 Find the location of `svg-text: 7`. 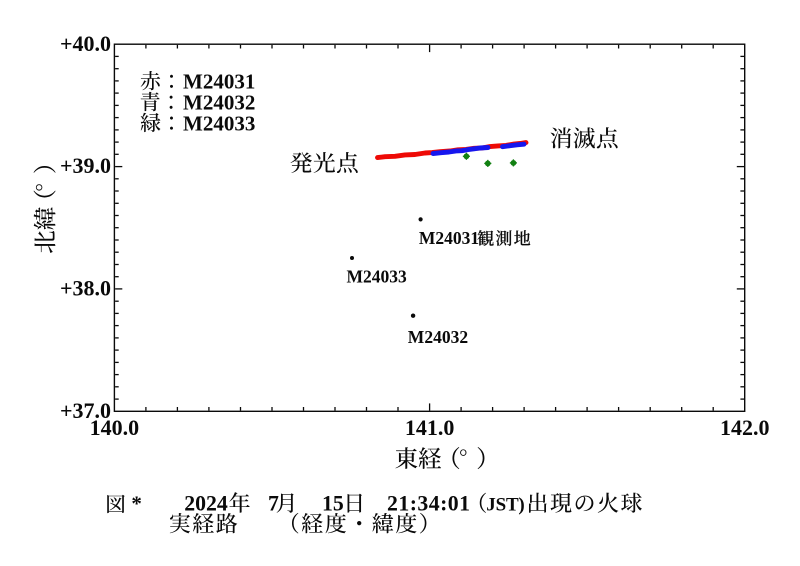

svg-text: 7 is located at coordinates (273, 504).